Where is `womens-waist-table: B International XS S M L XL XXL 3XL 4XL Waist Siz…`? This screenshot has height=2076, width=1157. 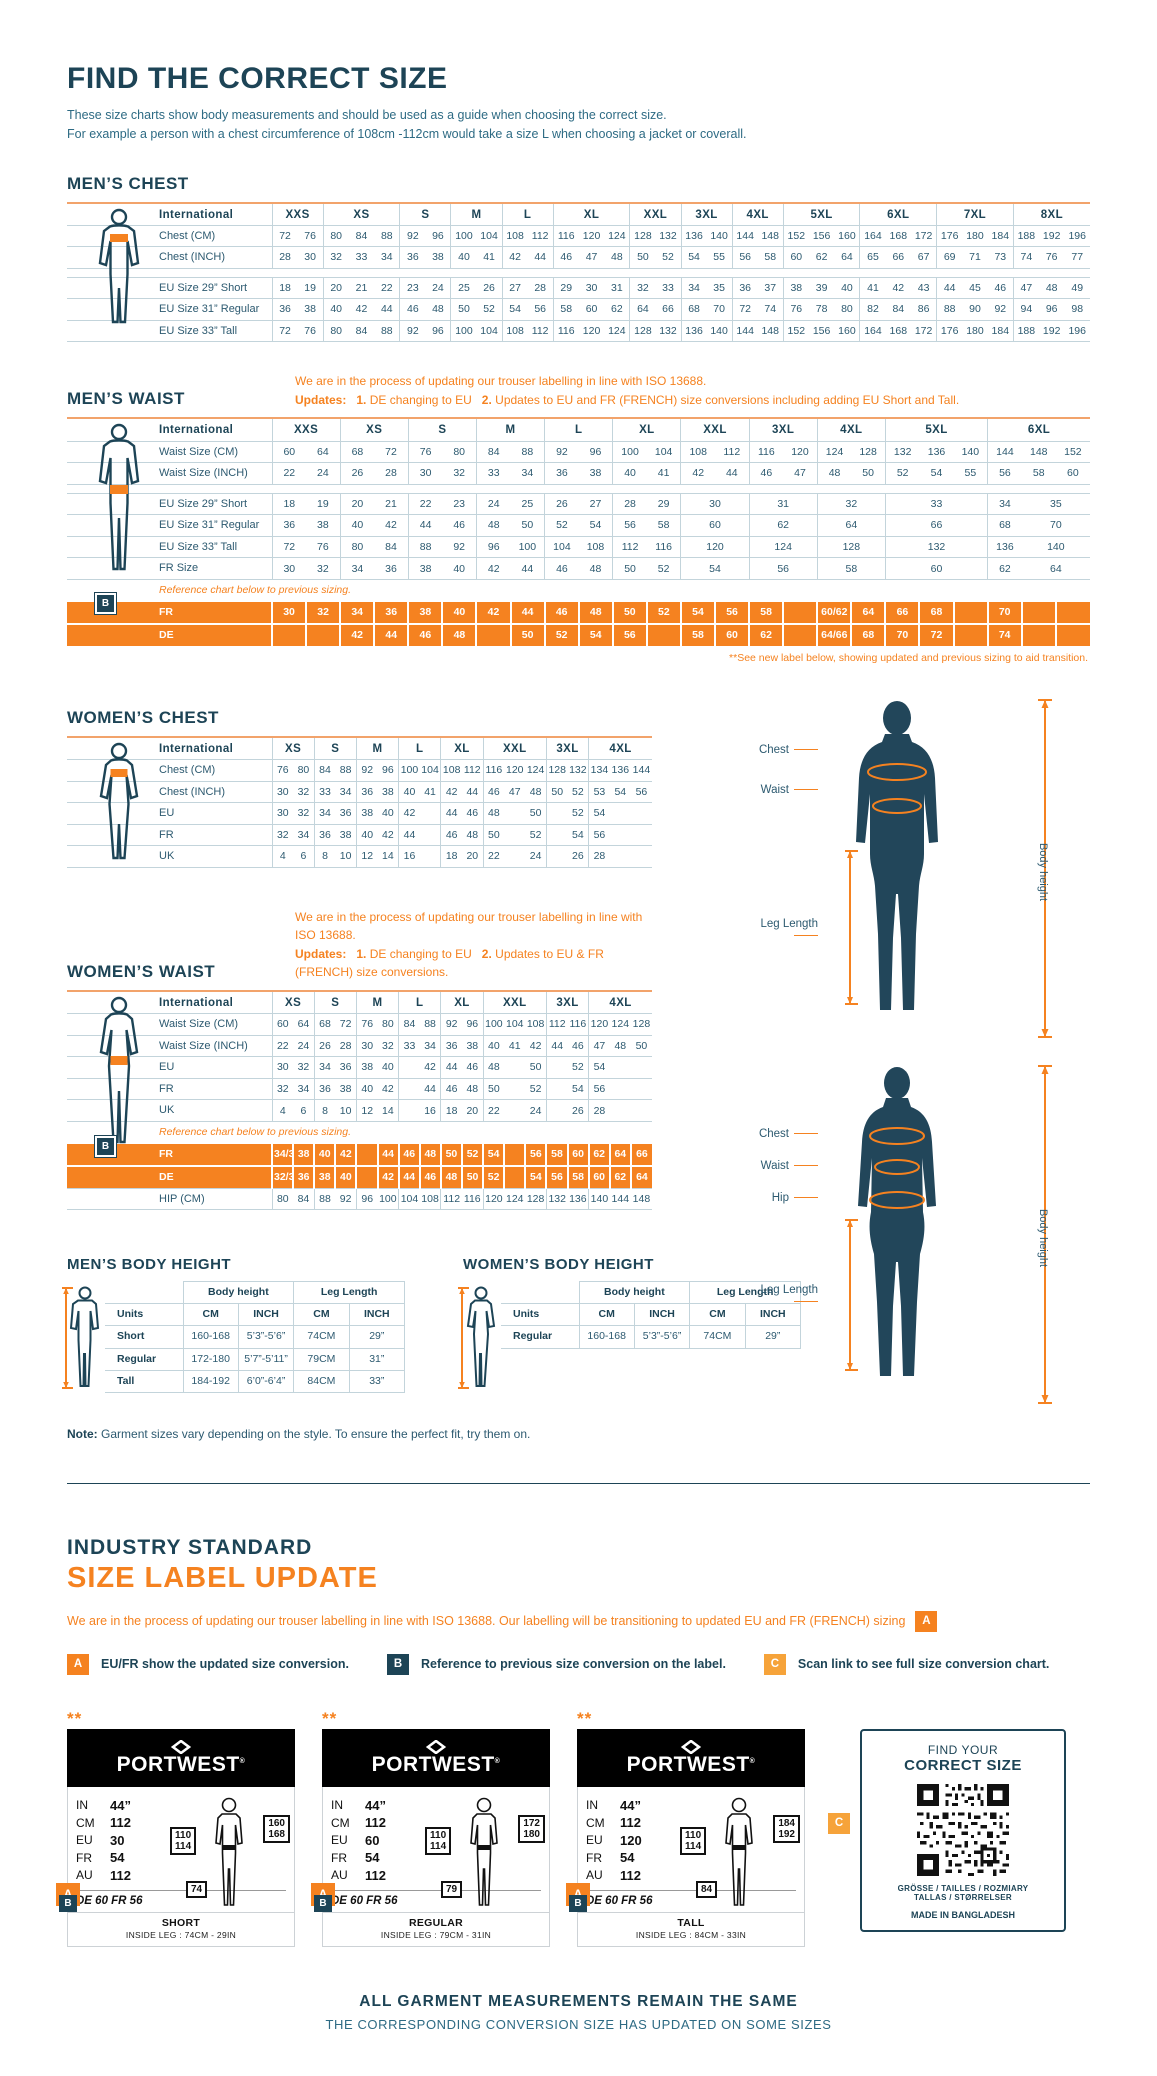
womens-waist-table: B International XS S M L XL XXL 3XL 4XL Waist Siz… is located at coordinates (359, 1100).